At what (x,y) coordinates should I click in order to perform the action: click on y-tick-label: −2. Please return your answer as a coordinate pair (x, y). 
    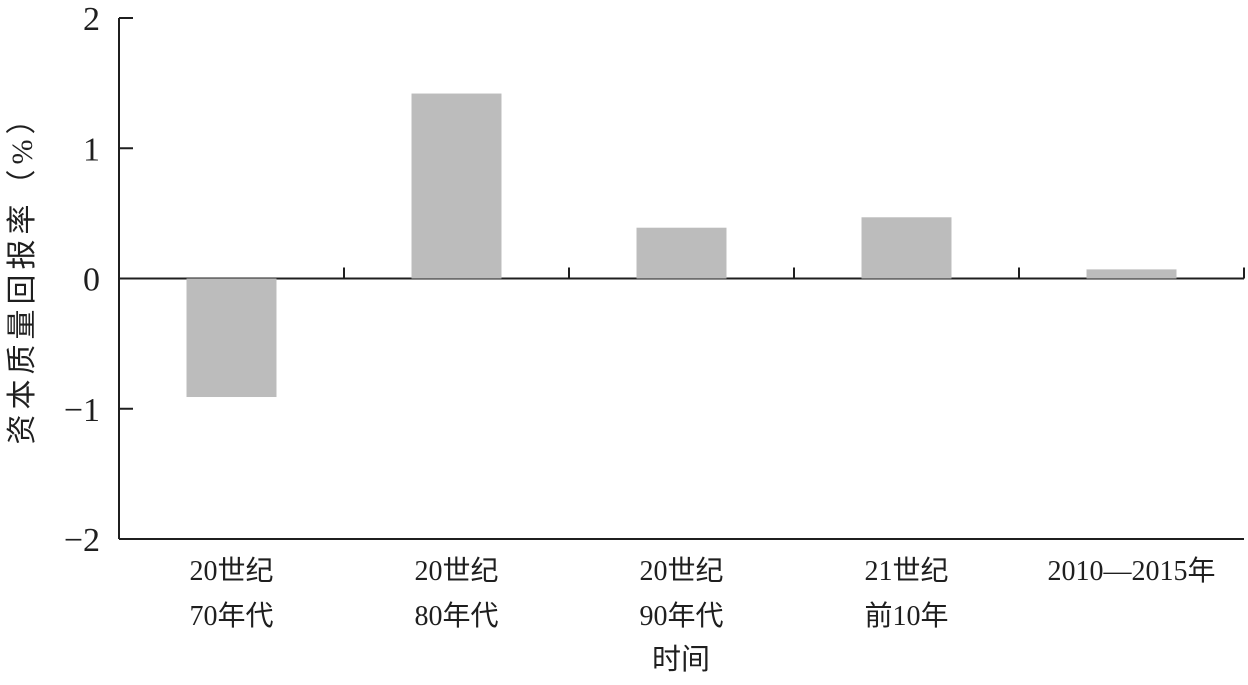
    Looking at the image, I should click on (82, 540).